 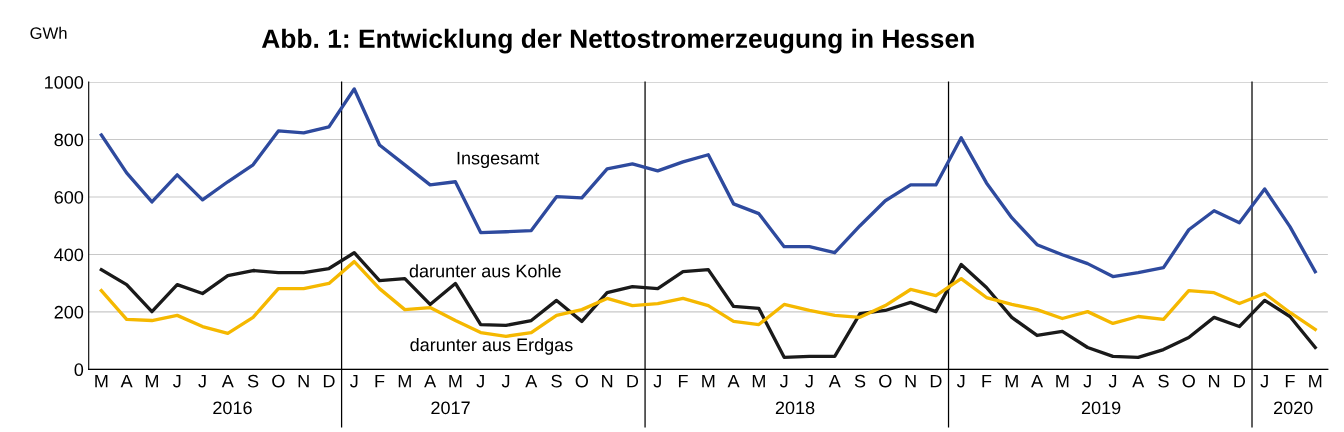 I want to click on text: 2018, so click(x=795, y=408).